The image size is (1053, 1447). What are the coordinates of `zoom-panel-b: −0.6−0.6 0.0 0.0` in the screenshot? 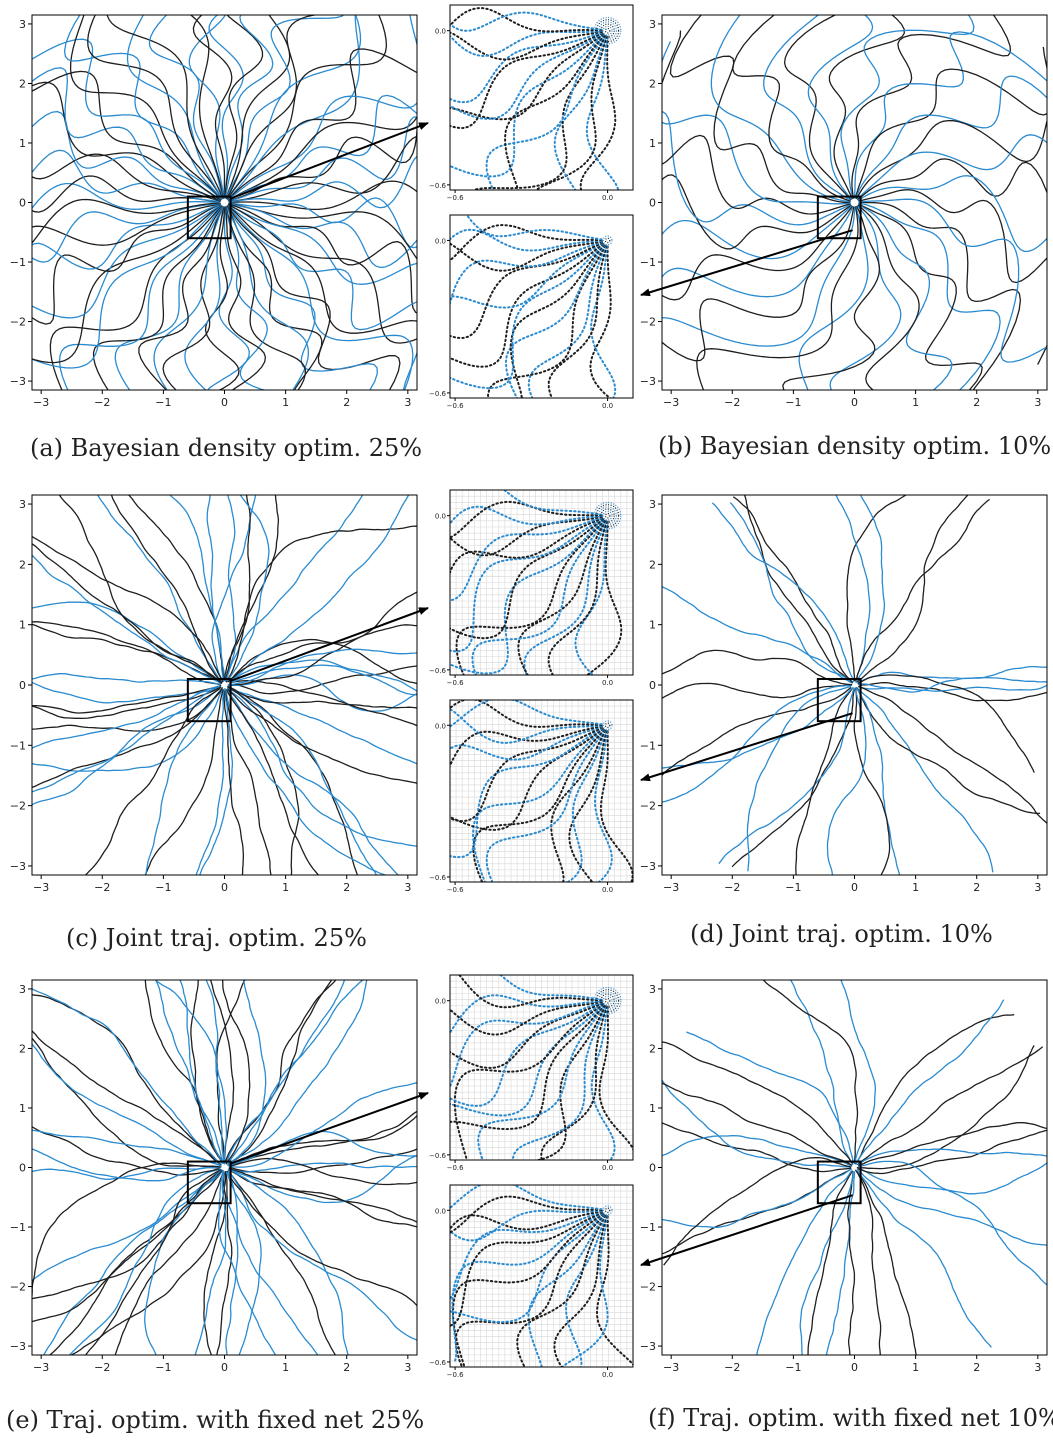 It's located at (531, 312).